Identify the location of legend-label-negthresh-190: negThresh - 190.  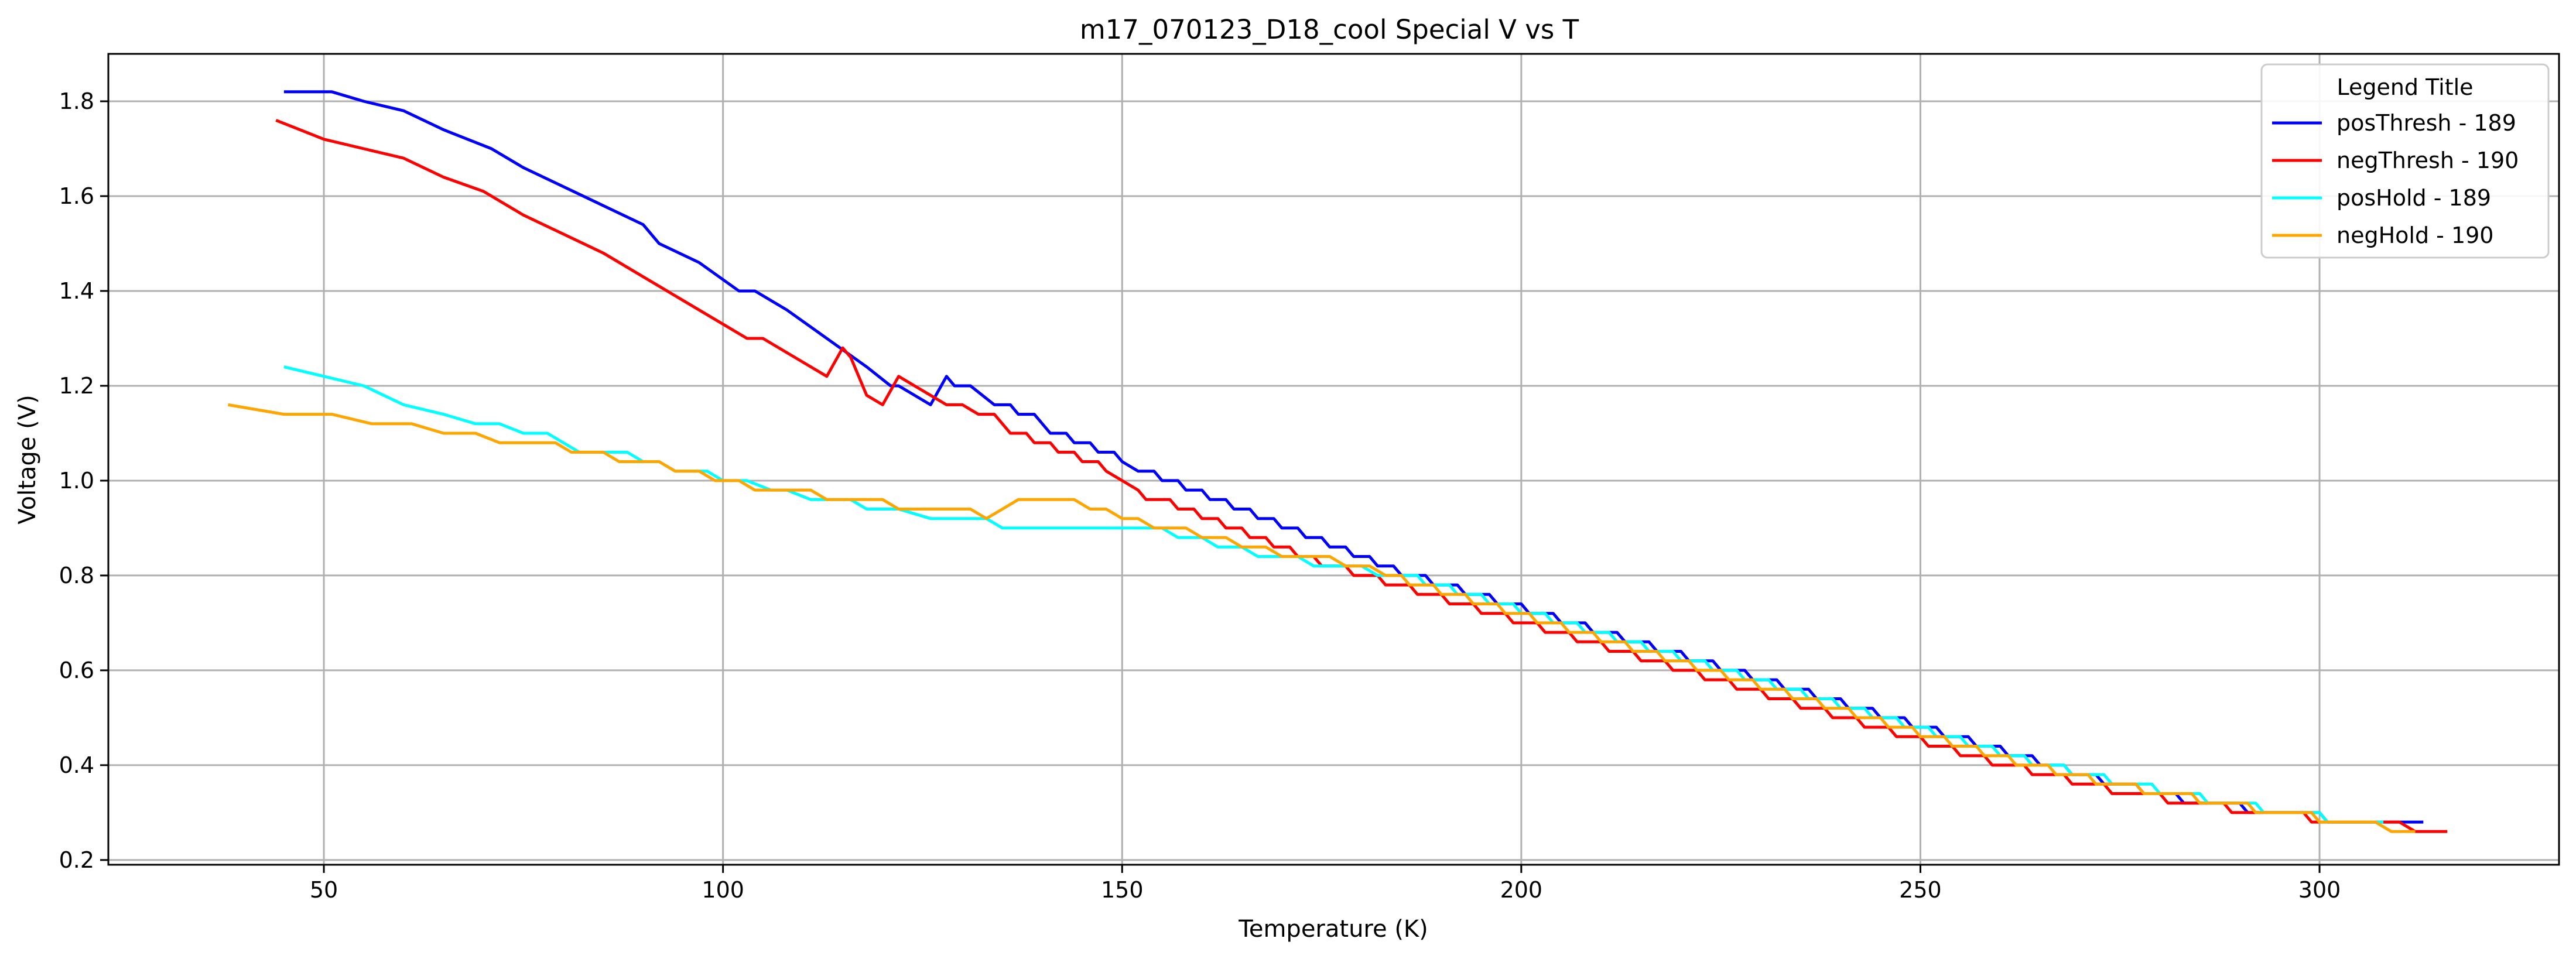
(2427, 160).